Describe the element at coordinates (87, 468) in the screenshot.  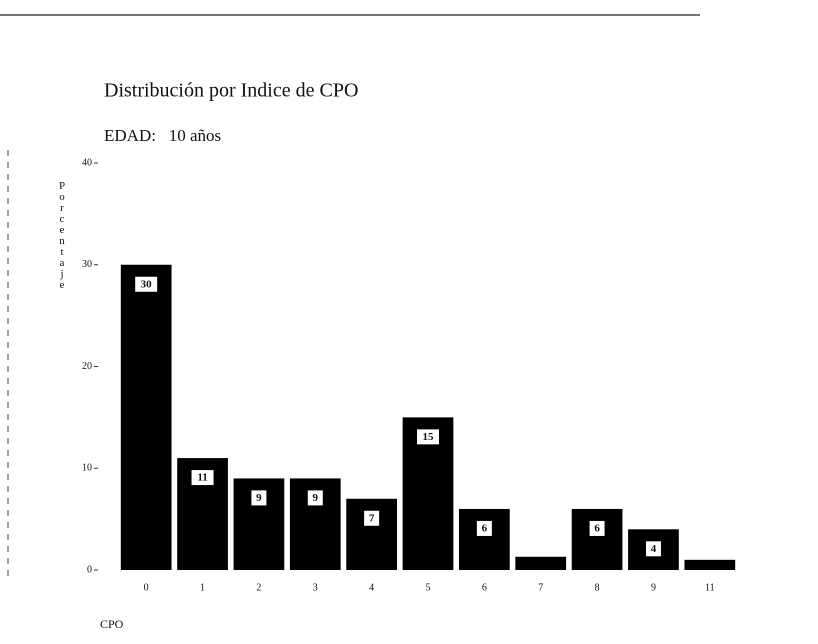
I see `y-tick-label: 10` at that location.